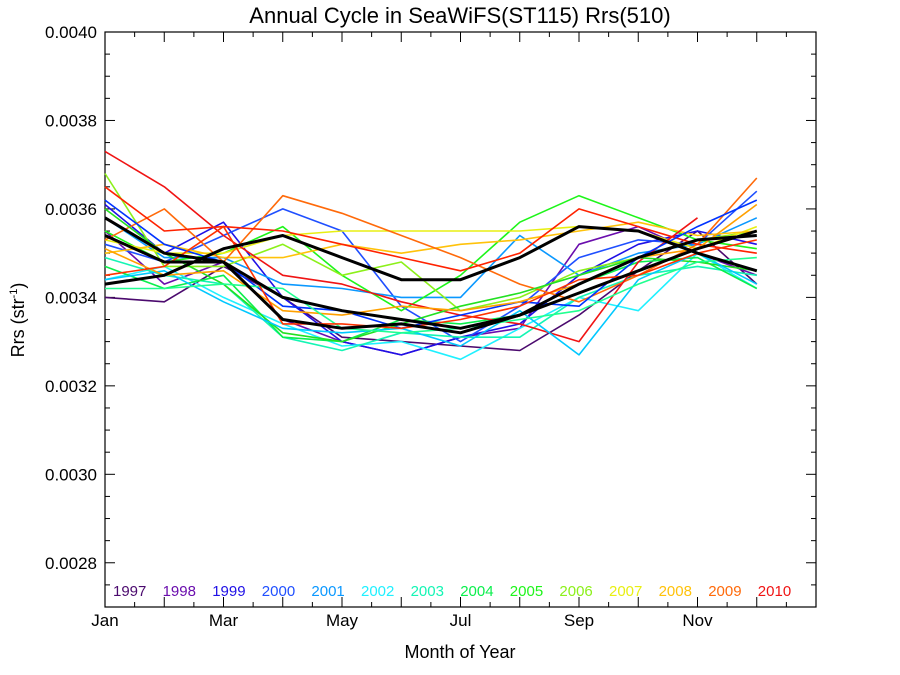  I want to click on series-line-2003, so click(430, 304).